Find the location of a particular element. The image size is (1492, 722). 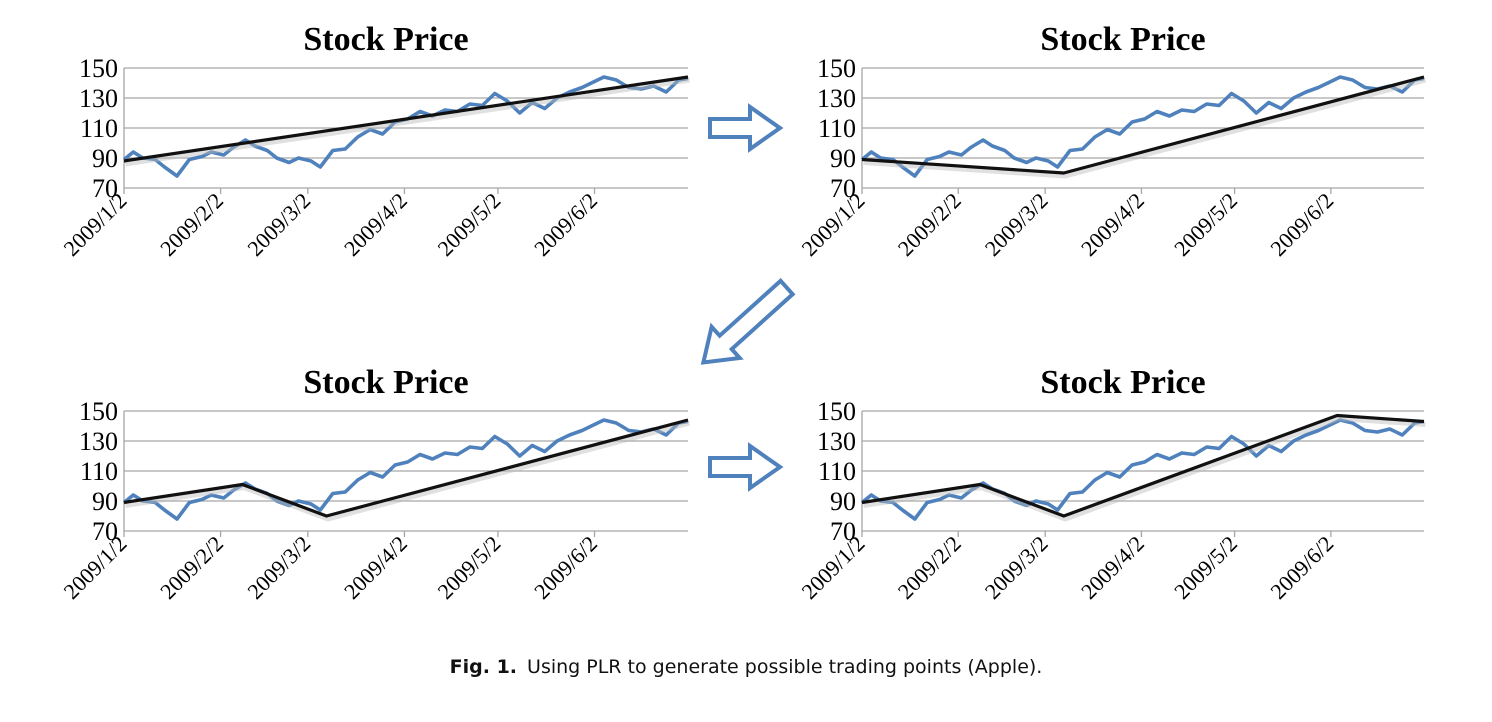

down-left-arrow-icon is located at coordinates (748, 321).